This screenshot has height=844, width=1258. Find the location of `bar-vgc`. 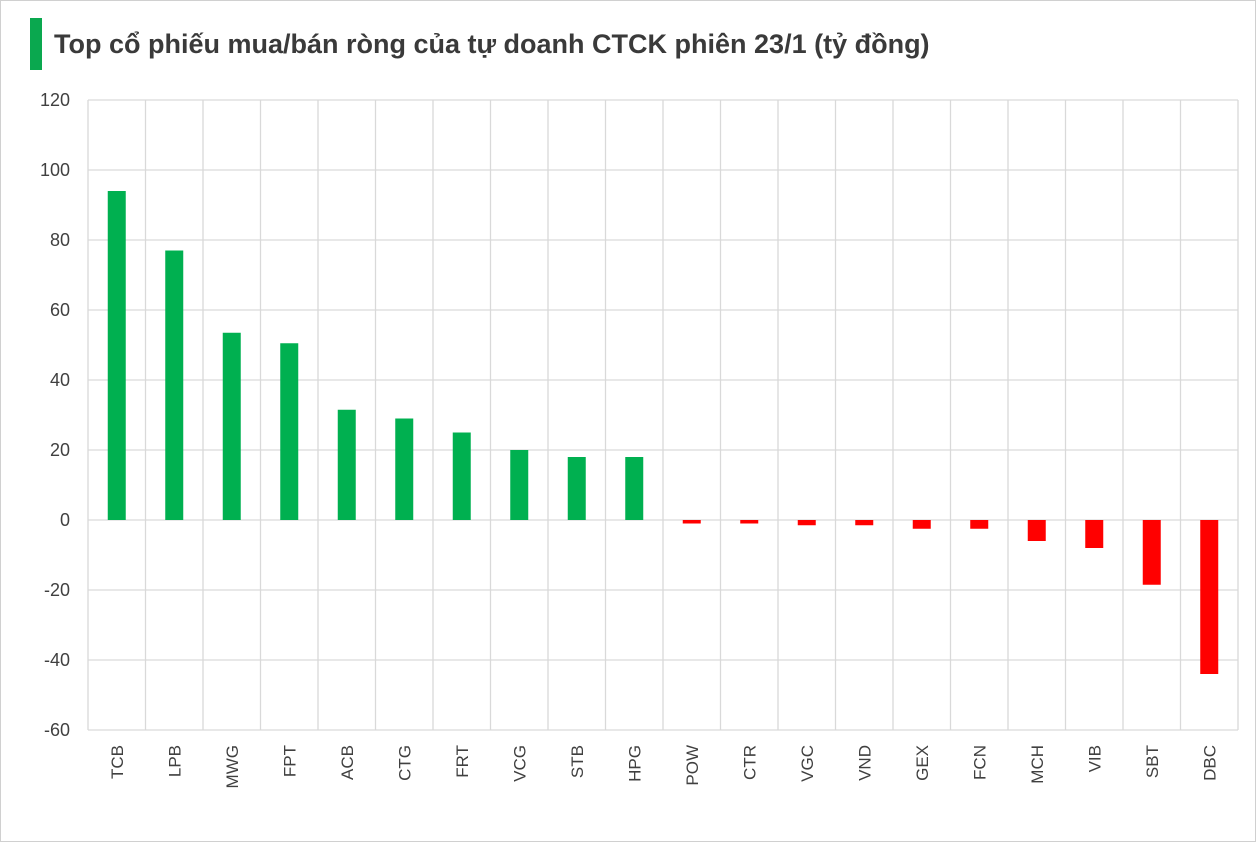

bar-vgc is located at coordinates (806, 523).